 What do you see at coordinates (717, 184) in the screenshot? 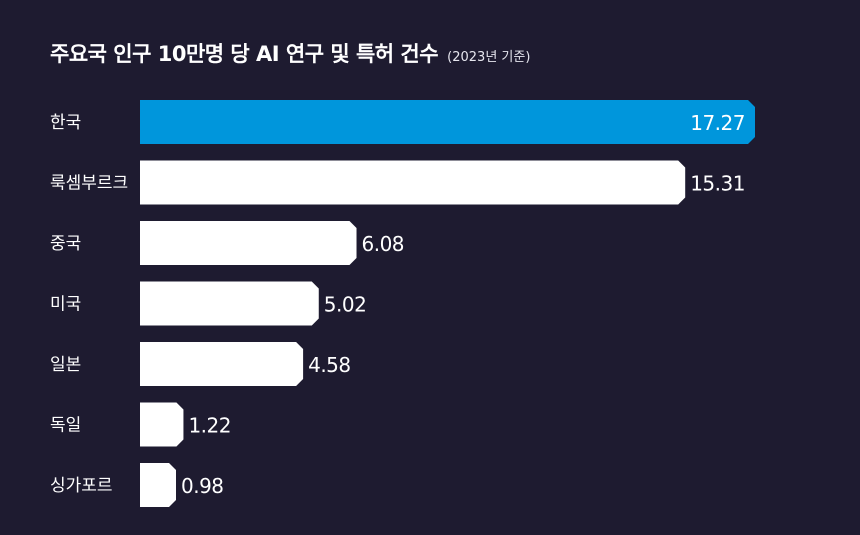
I see `value-label: 15.31` at bounding box center [717, 184].